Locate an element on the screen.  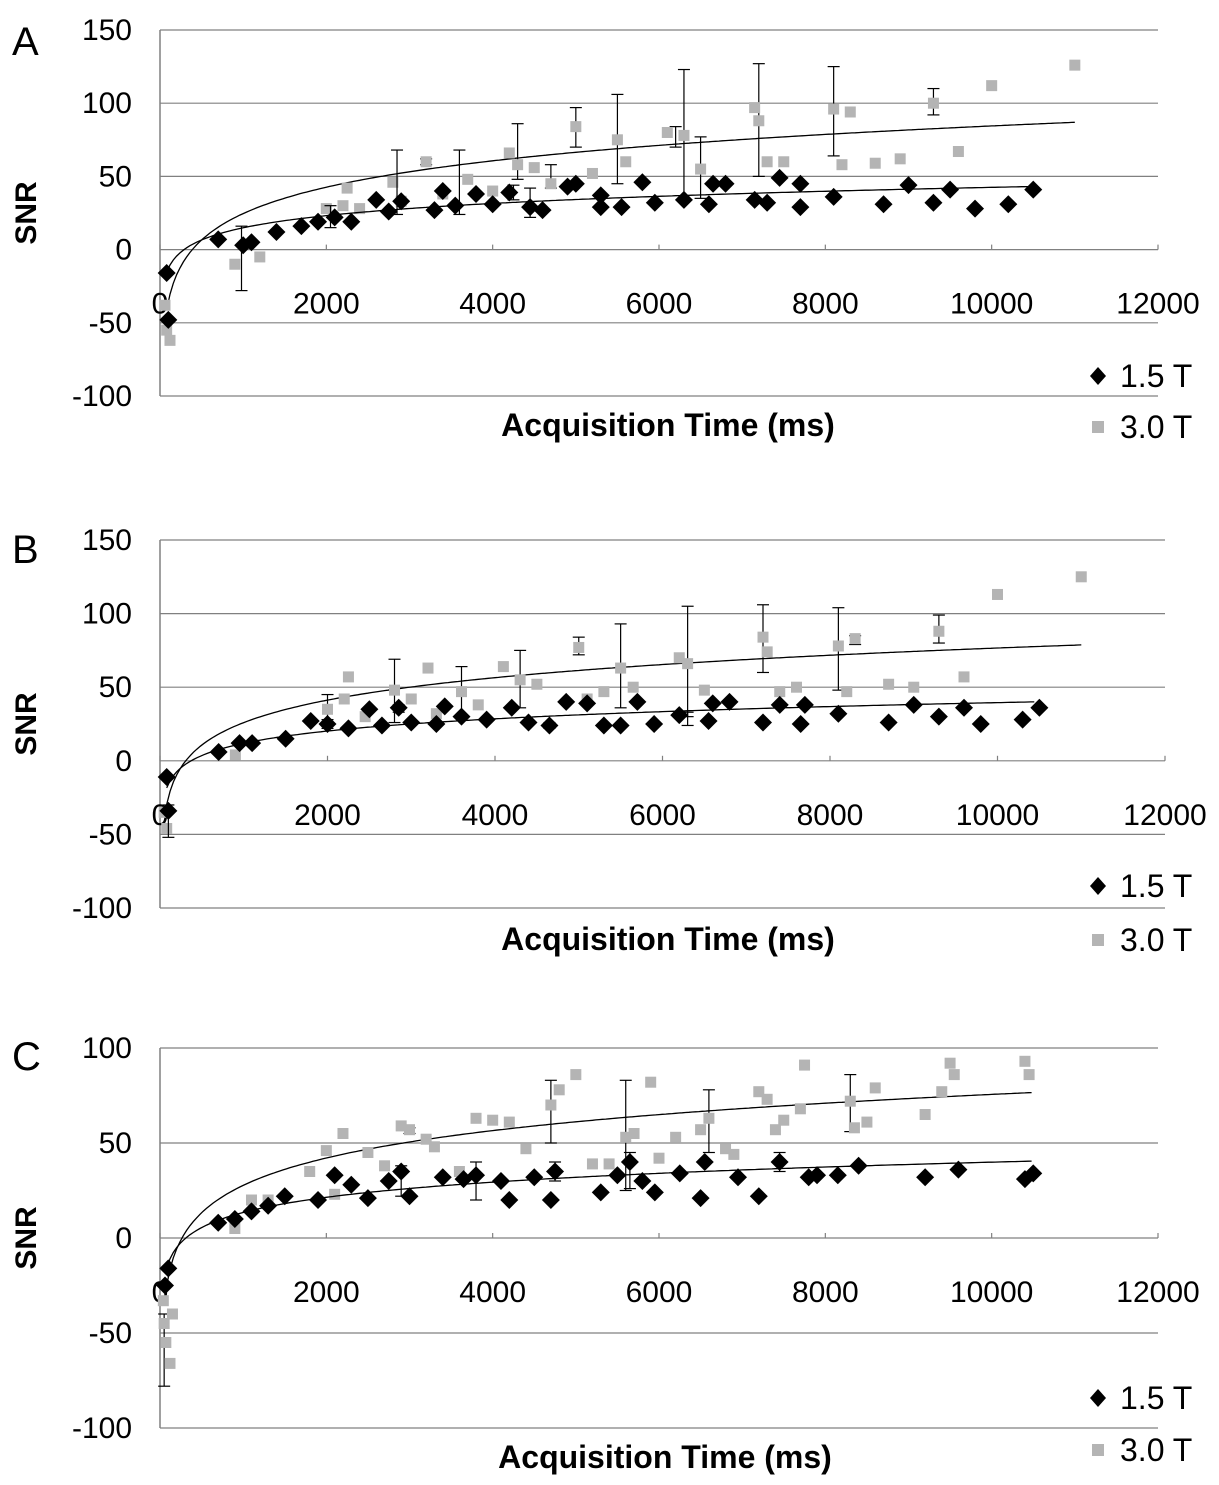
y-axis-label: SNR is located at coordinates (26, 1238).